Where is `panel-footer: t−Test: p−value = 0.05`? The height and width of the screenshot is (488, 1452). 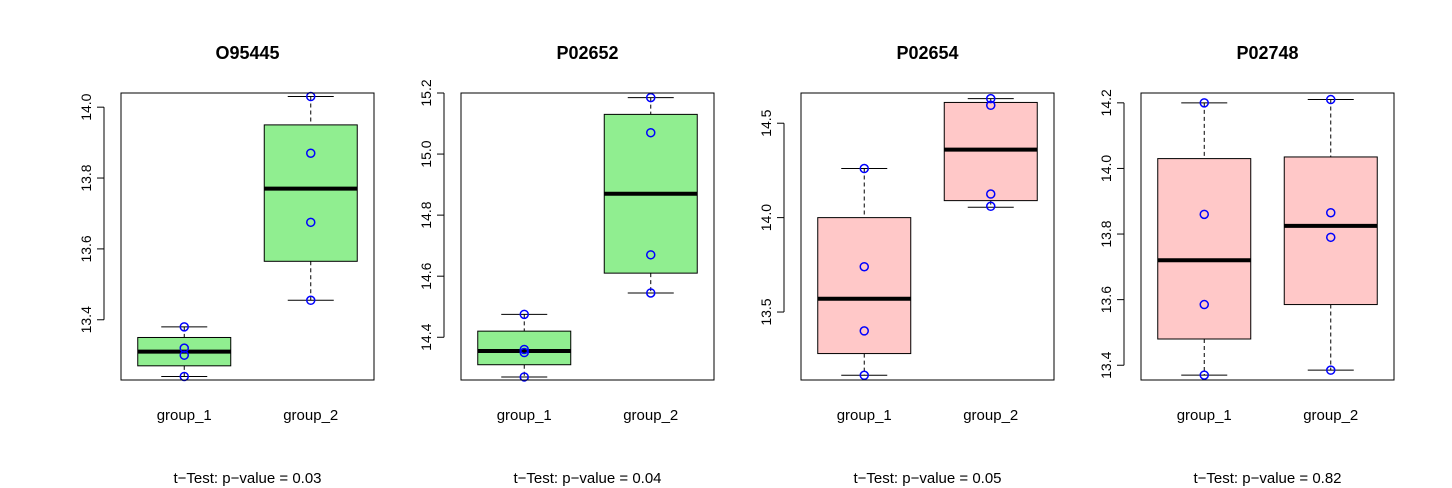
panel-footer: t−Test: p−value = 0.05 is located at coordinates (927, 478).